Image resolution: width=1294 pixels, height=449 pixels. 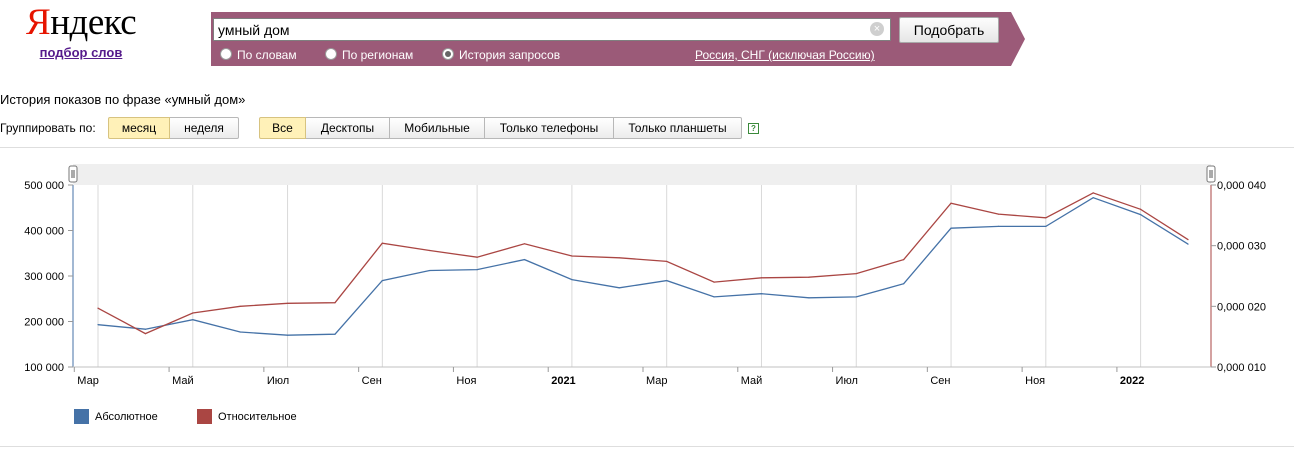 What do you see at coordinates (563, 381) in the screenshot?
I see `x-tick-label: 2021` at bounding box center [563, 381].